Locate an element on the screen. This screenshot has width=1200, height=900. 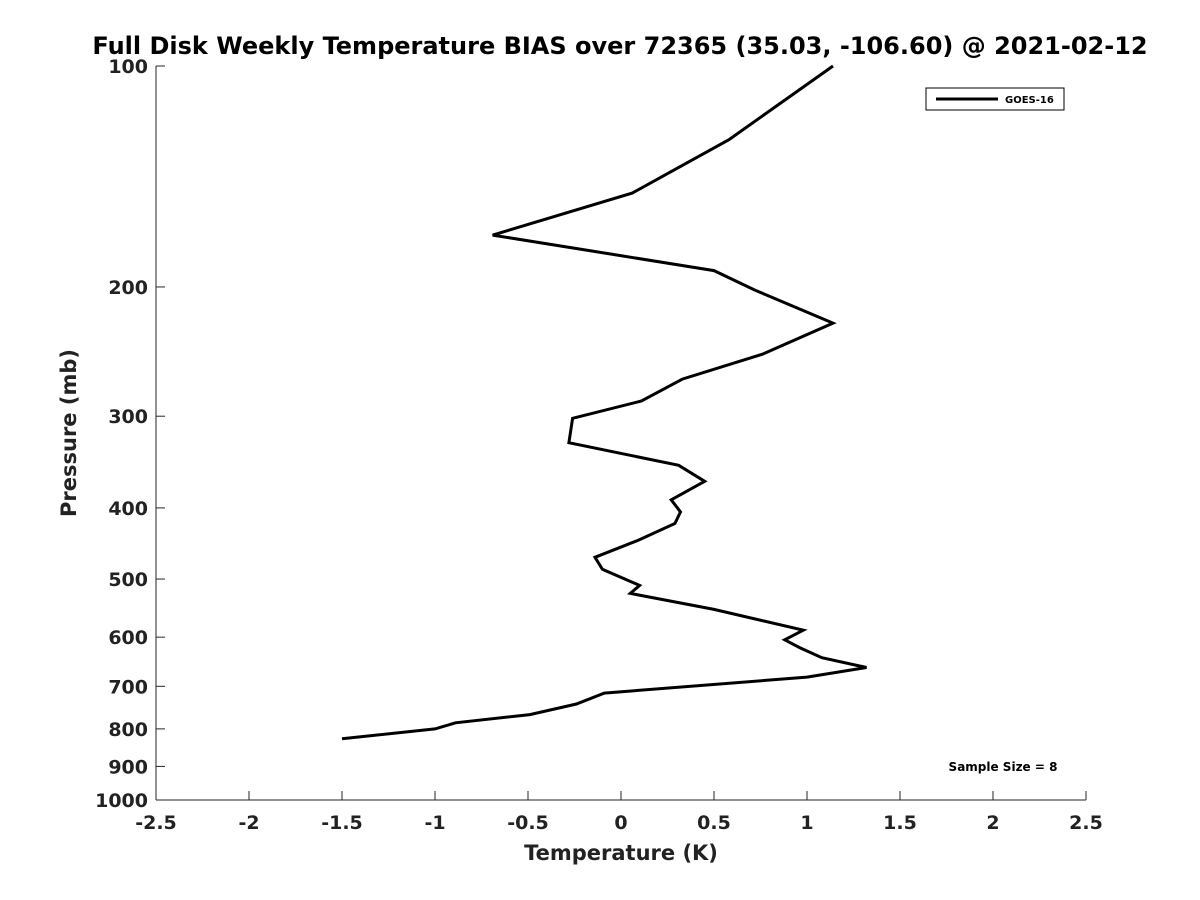
x-tick-label: 1 is located at coordinates (806, 823).